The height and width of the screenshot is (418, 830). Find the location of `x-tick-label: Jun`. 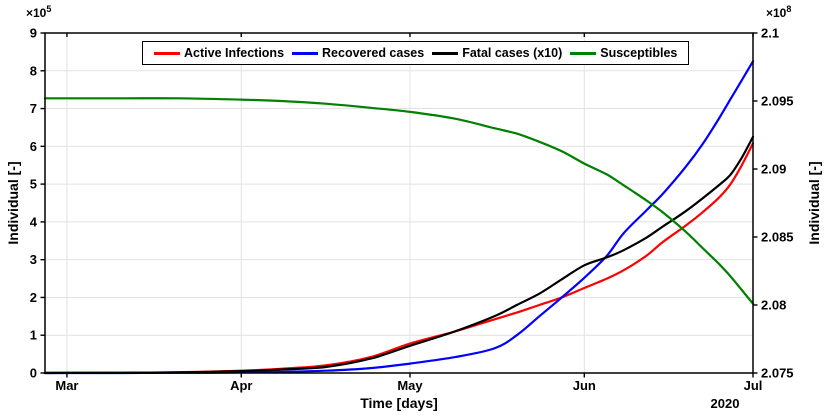

x-tick-label: Jun is located at coordinates (584, 385).